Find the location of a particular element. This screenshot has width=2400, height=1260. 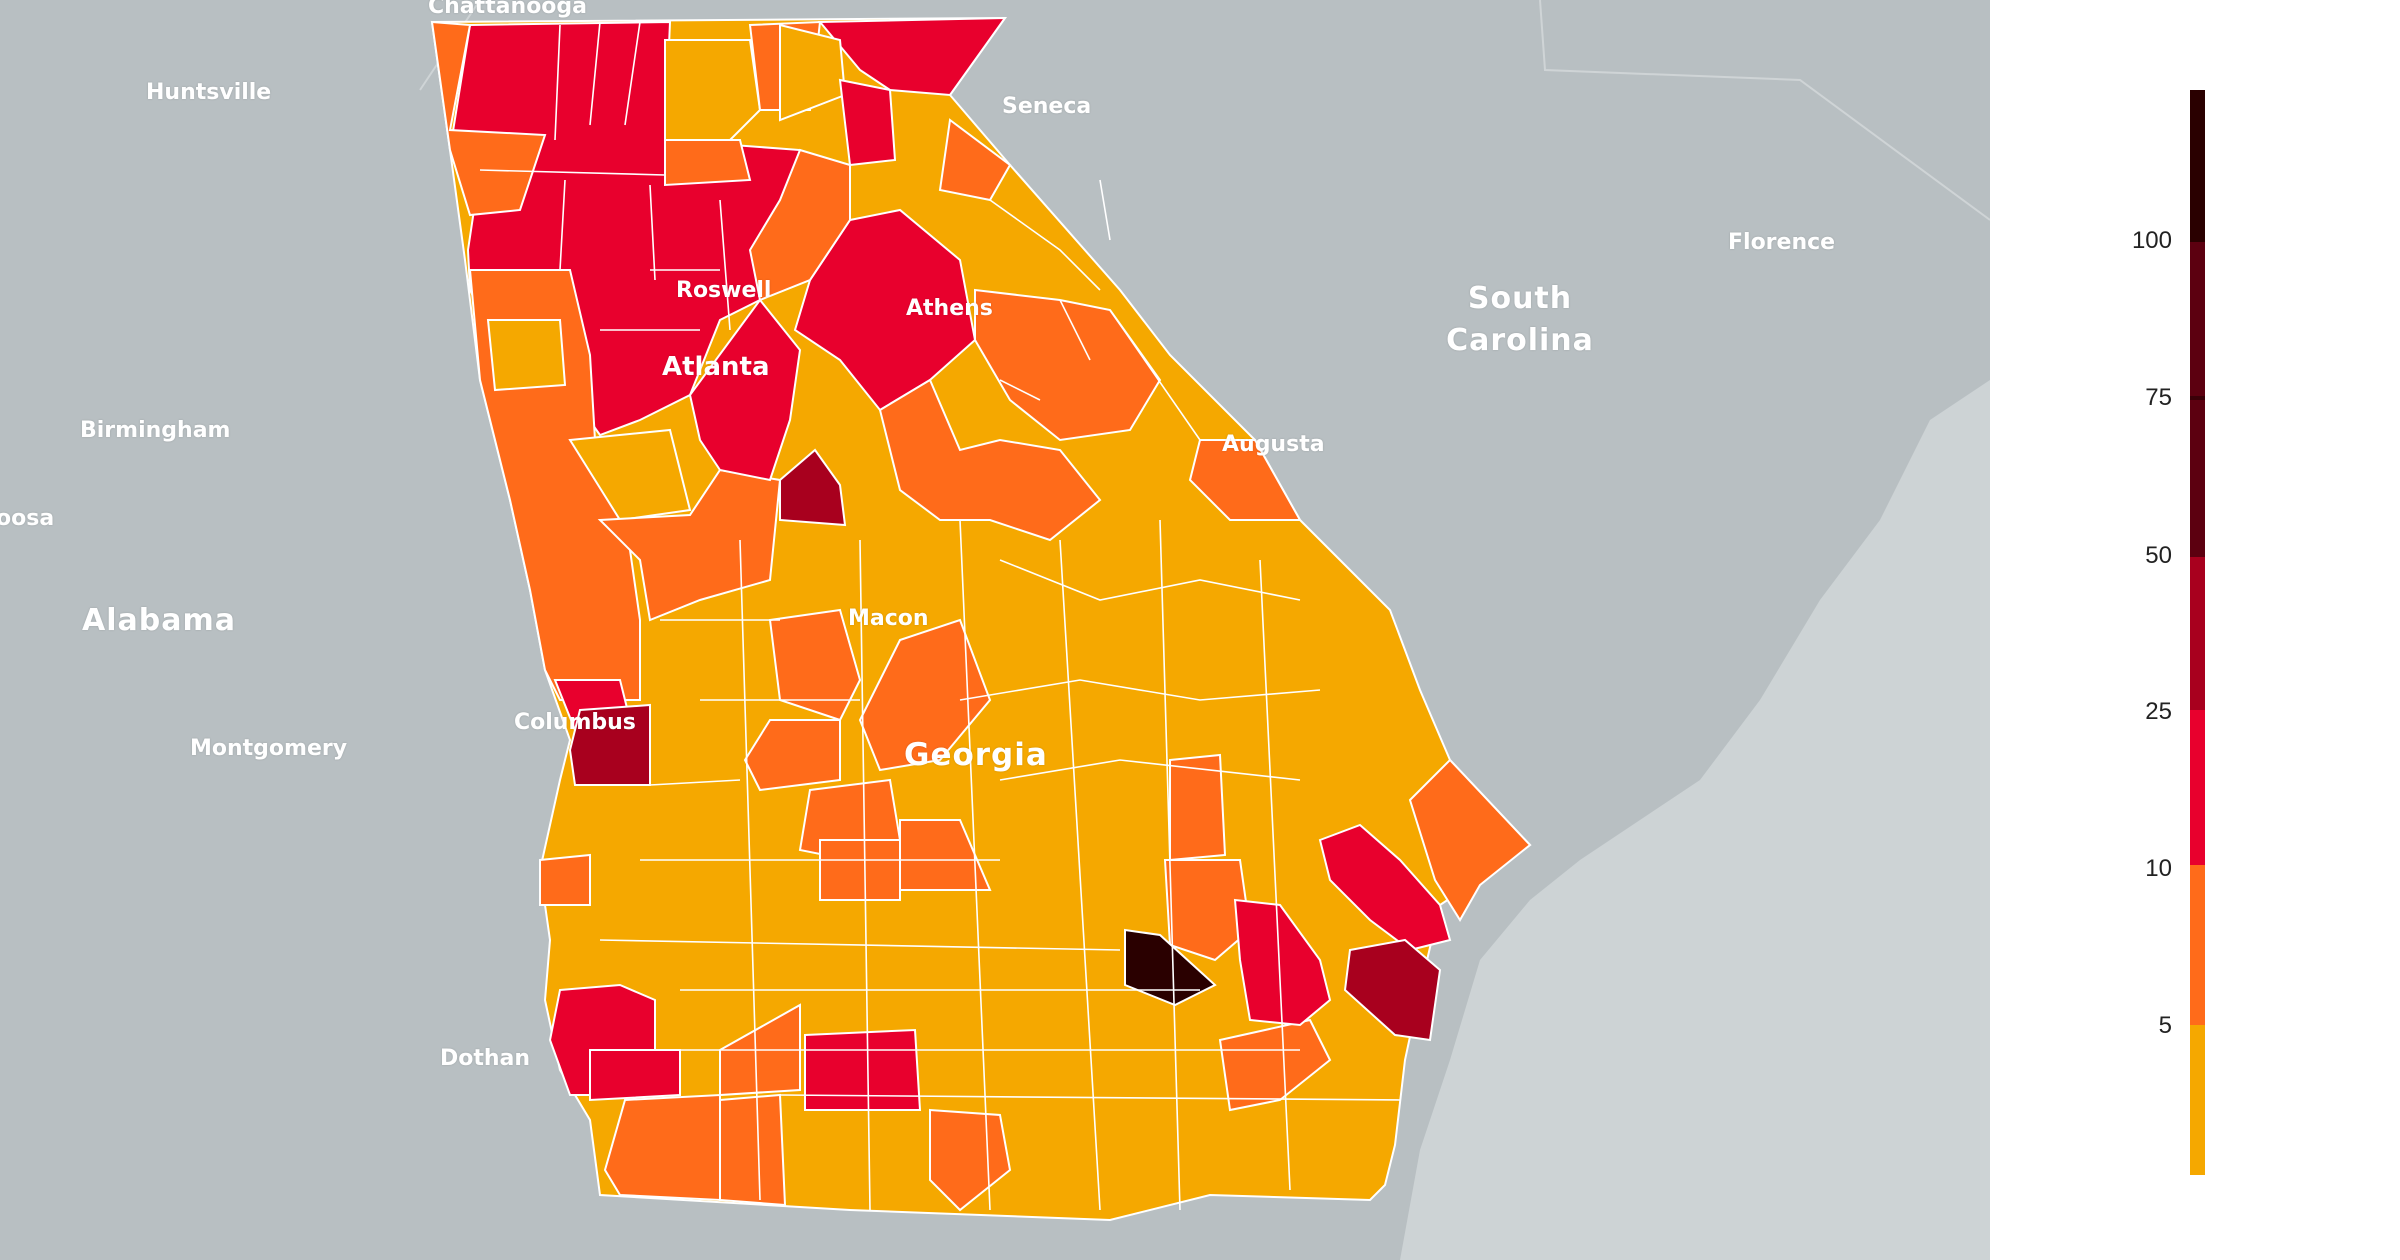

region-label-alabama: Alabama is located at coordinates (159, 620).